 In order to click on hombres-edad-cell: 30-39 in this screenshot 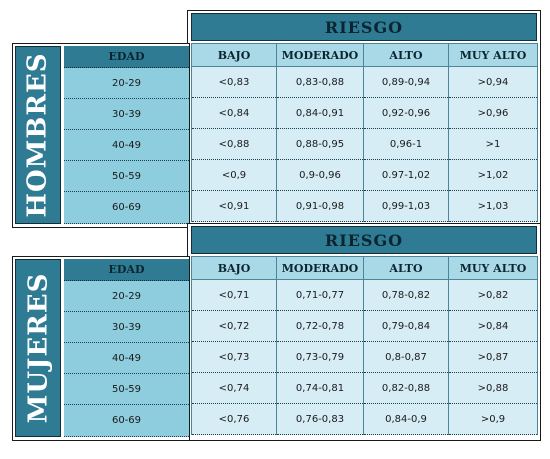, I will do `click(126, 114)`.